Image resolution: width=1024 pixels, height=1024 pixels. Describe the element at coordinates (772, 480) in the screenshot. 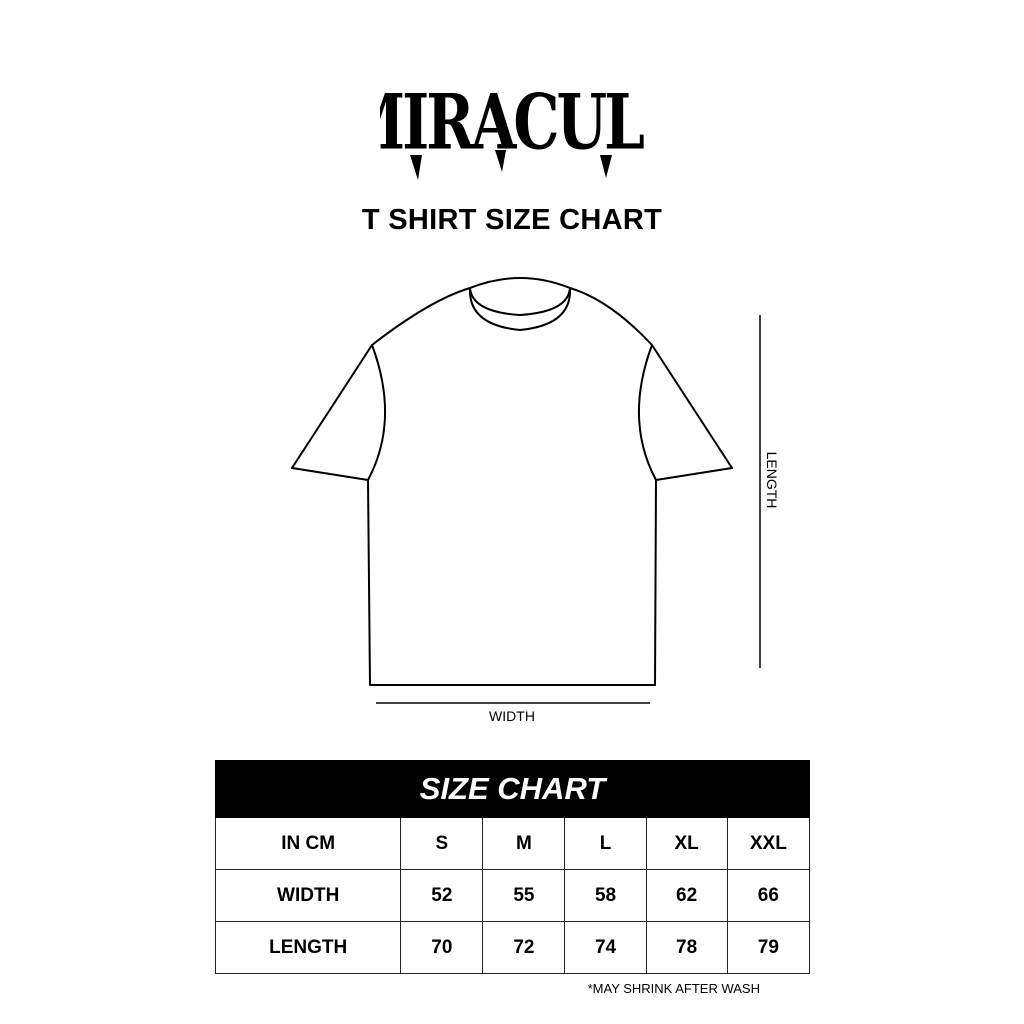

I see `length-label: LENGTH` at that location.